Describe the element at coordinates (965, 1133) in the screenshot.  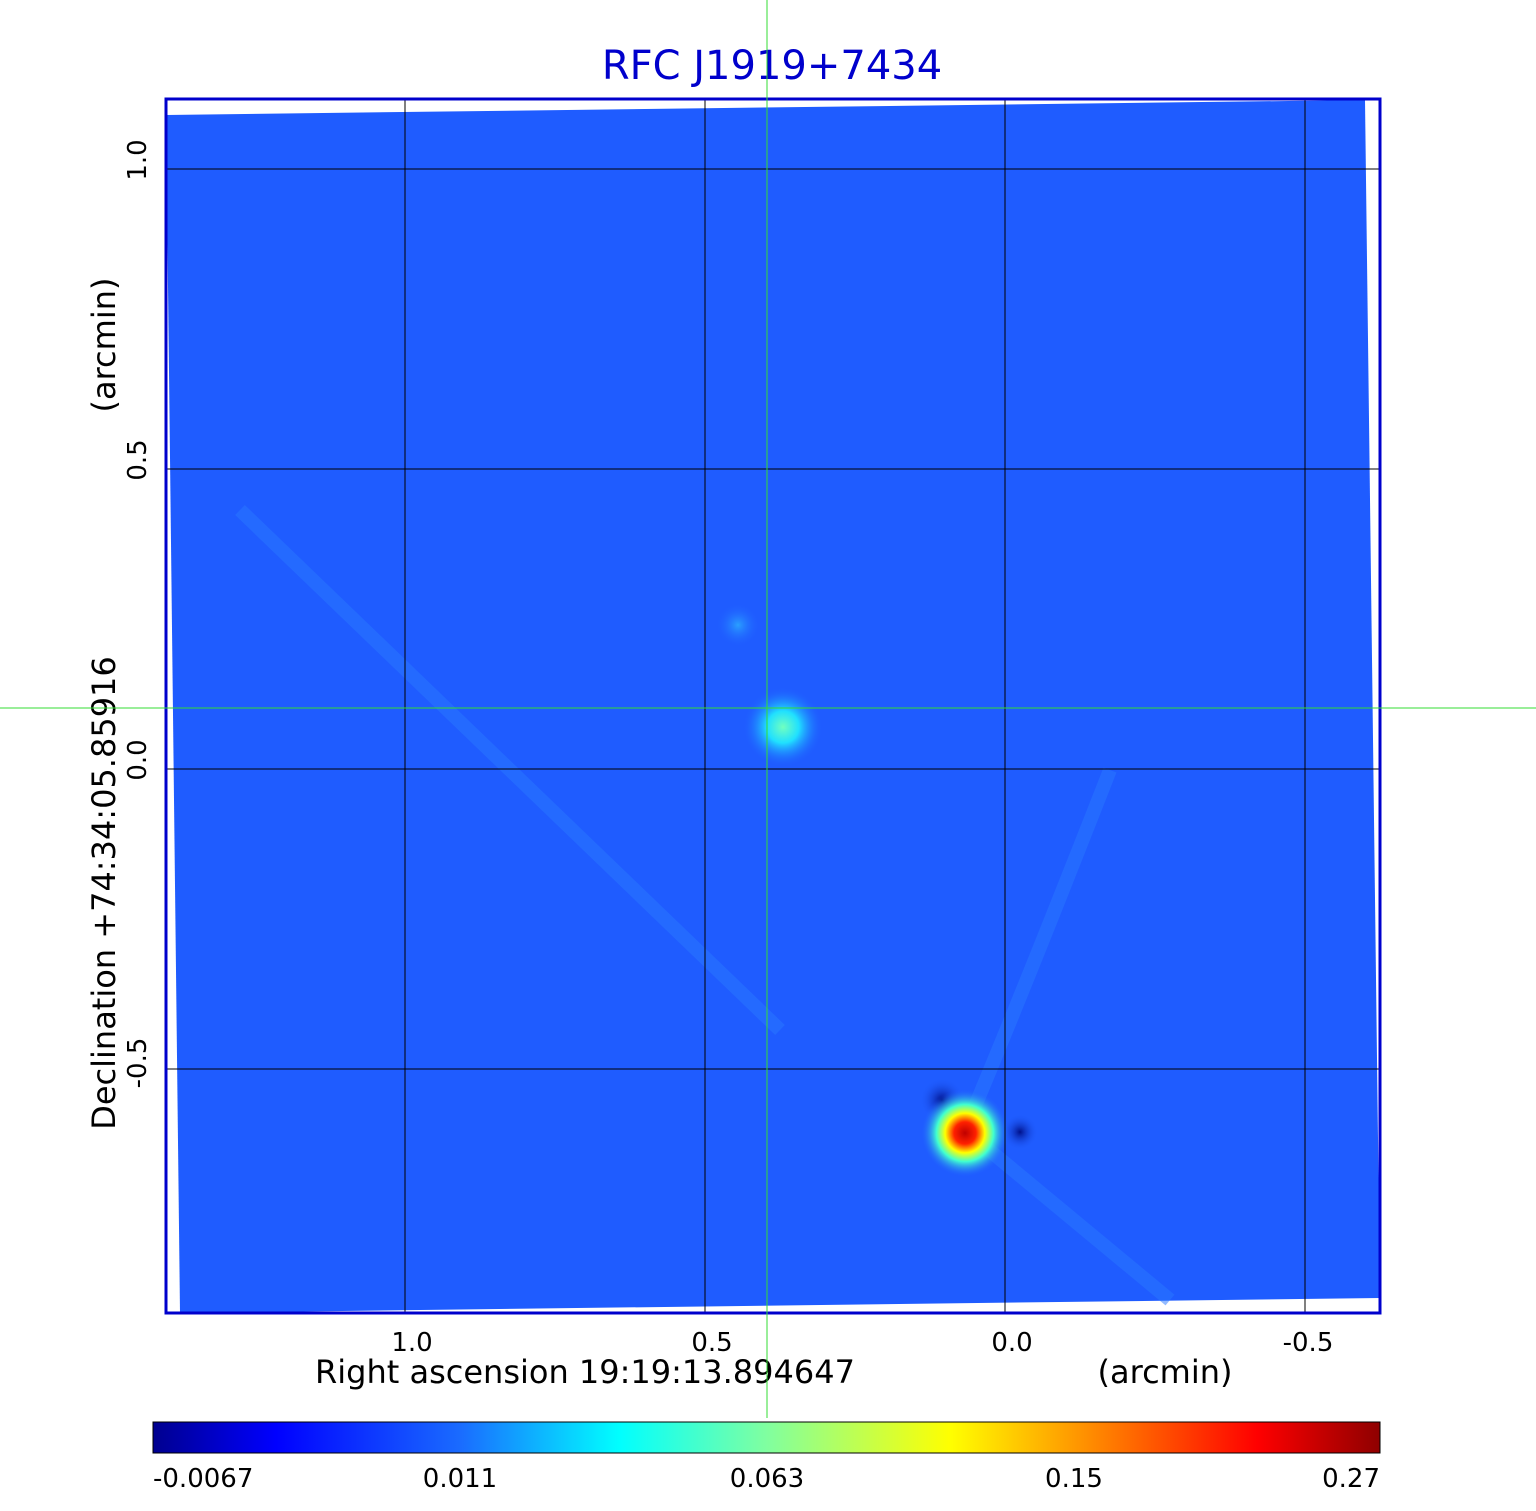
I see `source-primary` at that location.